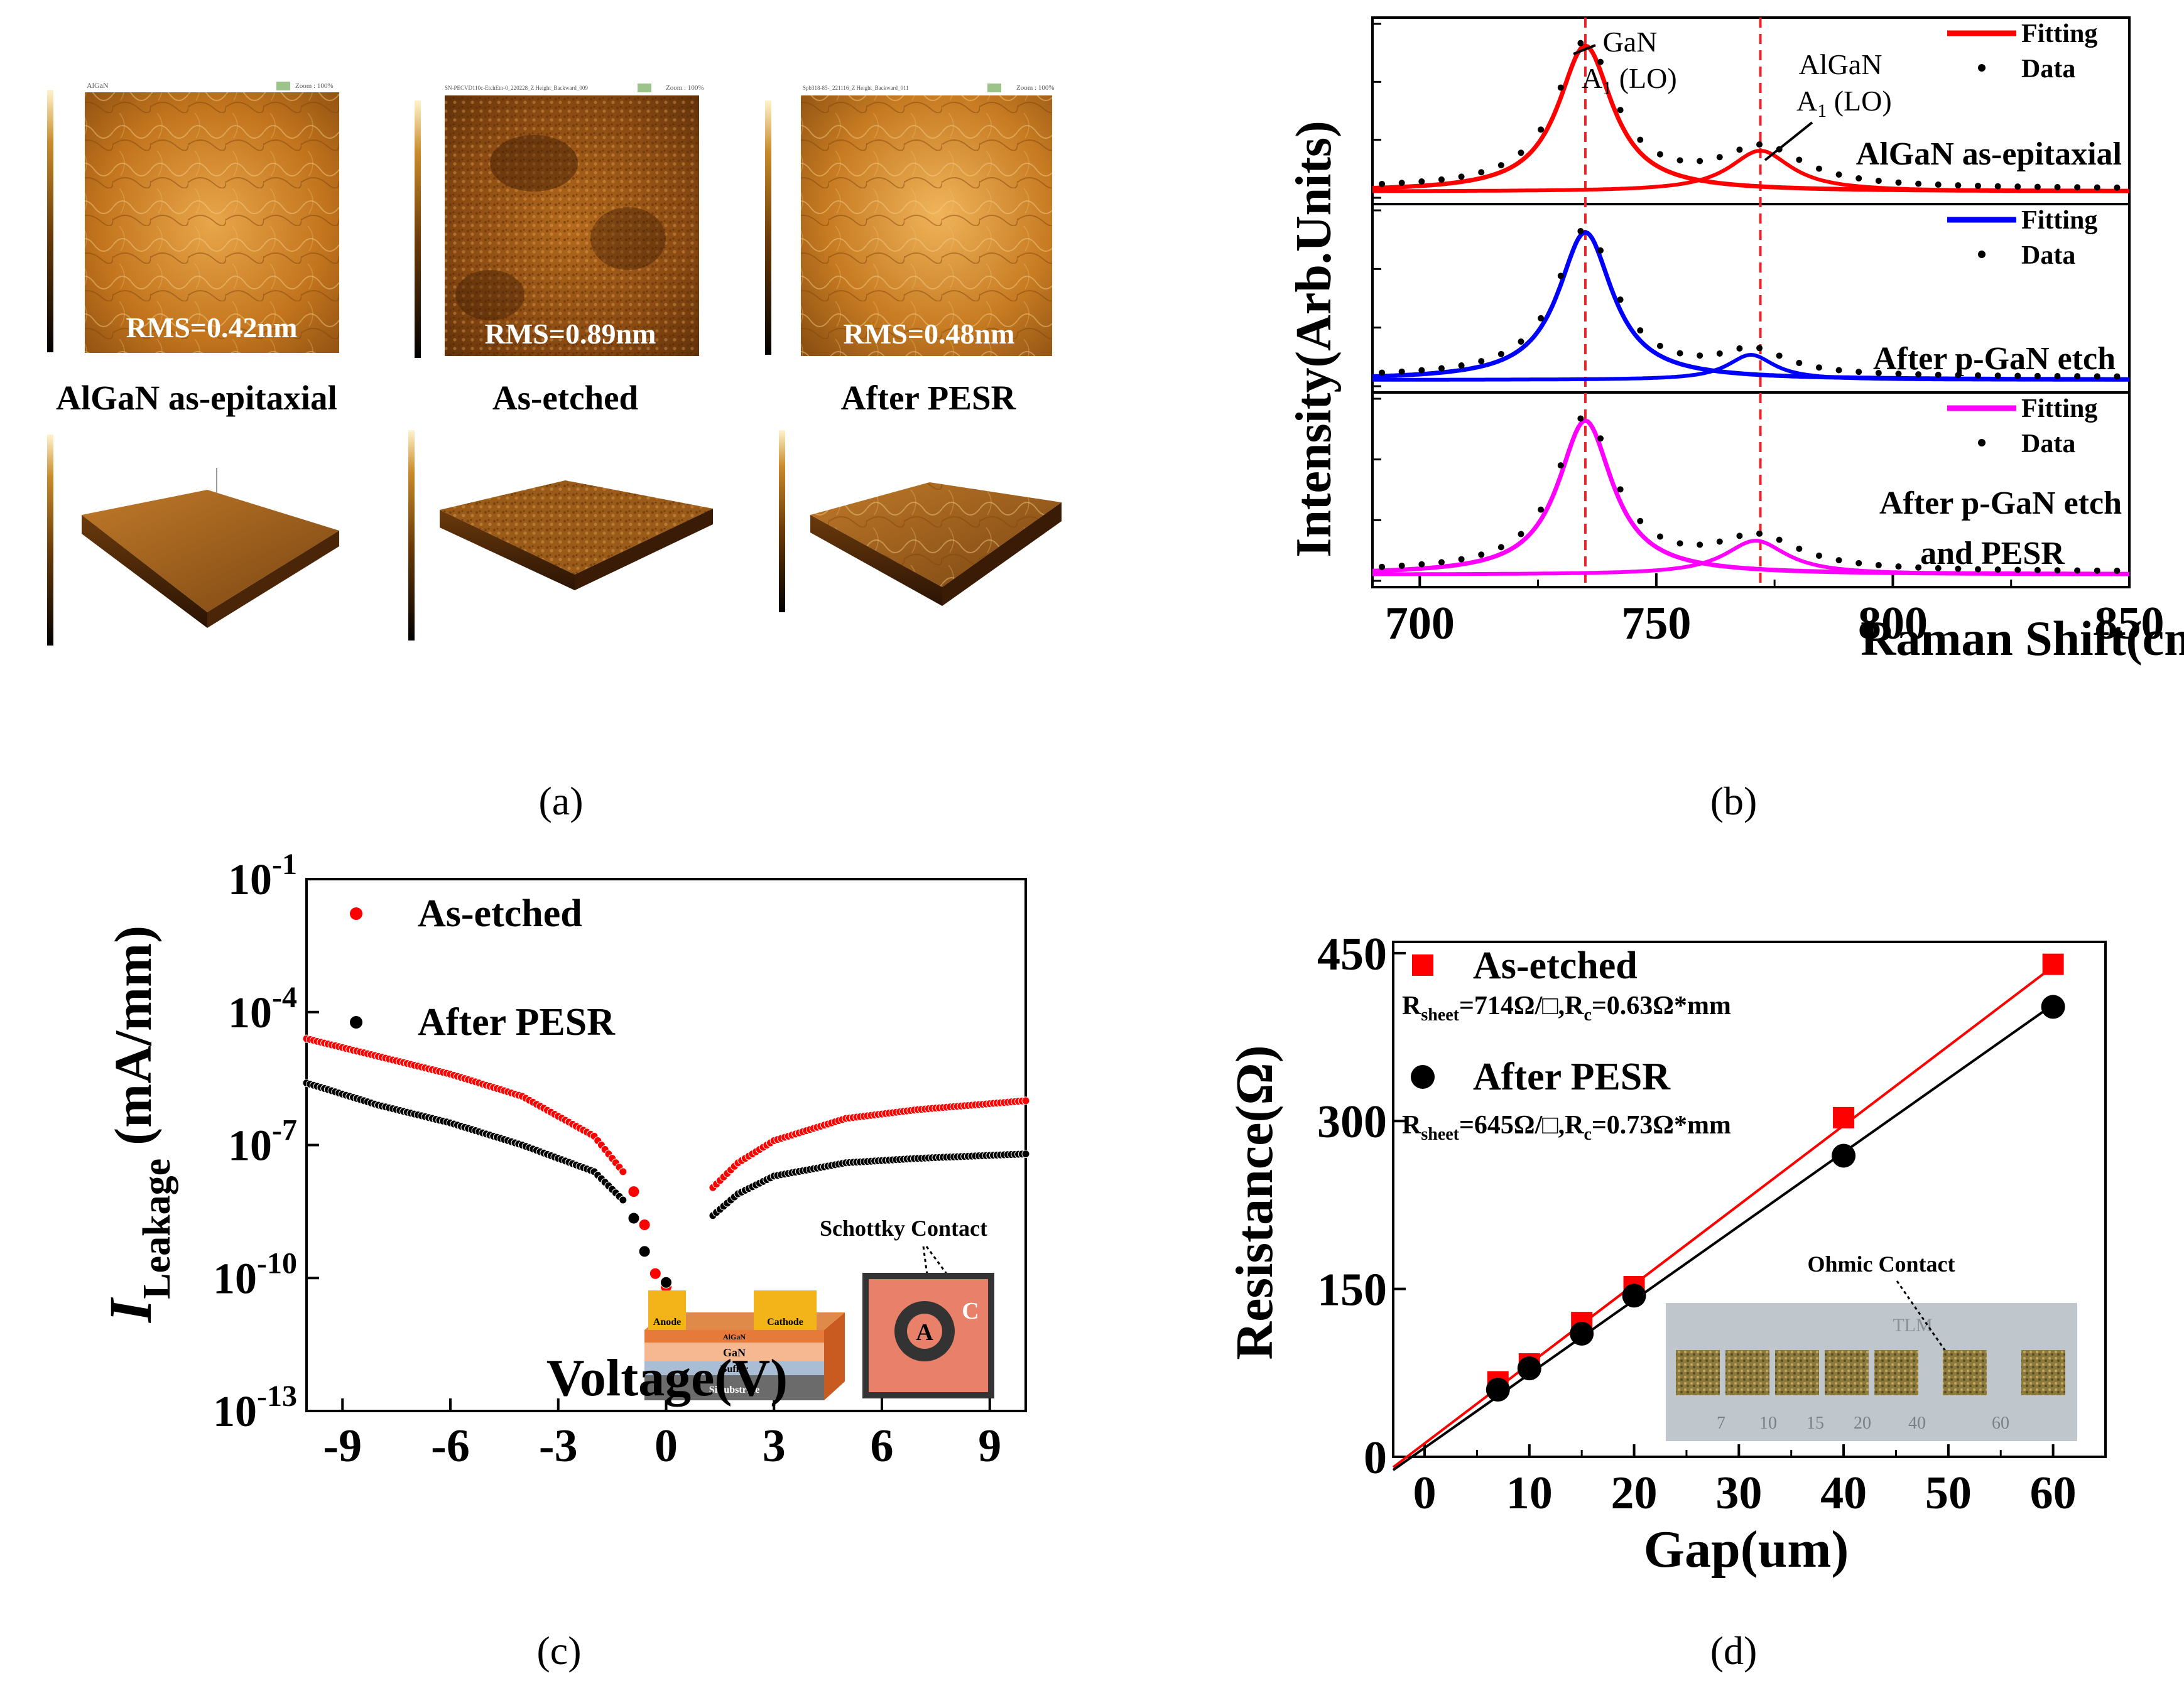 Image resolution: width=2184 pixels, height=1681 pixels. Describe the element at coordinates (1411, 1125) in the screenshot. I see `note-text: R` at that location.